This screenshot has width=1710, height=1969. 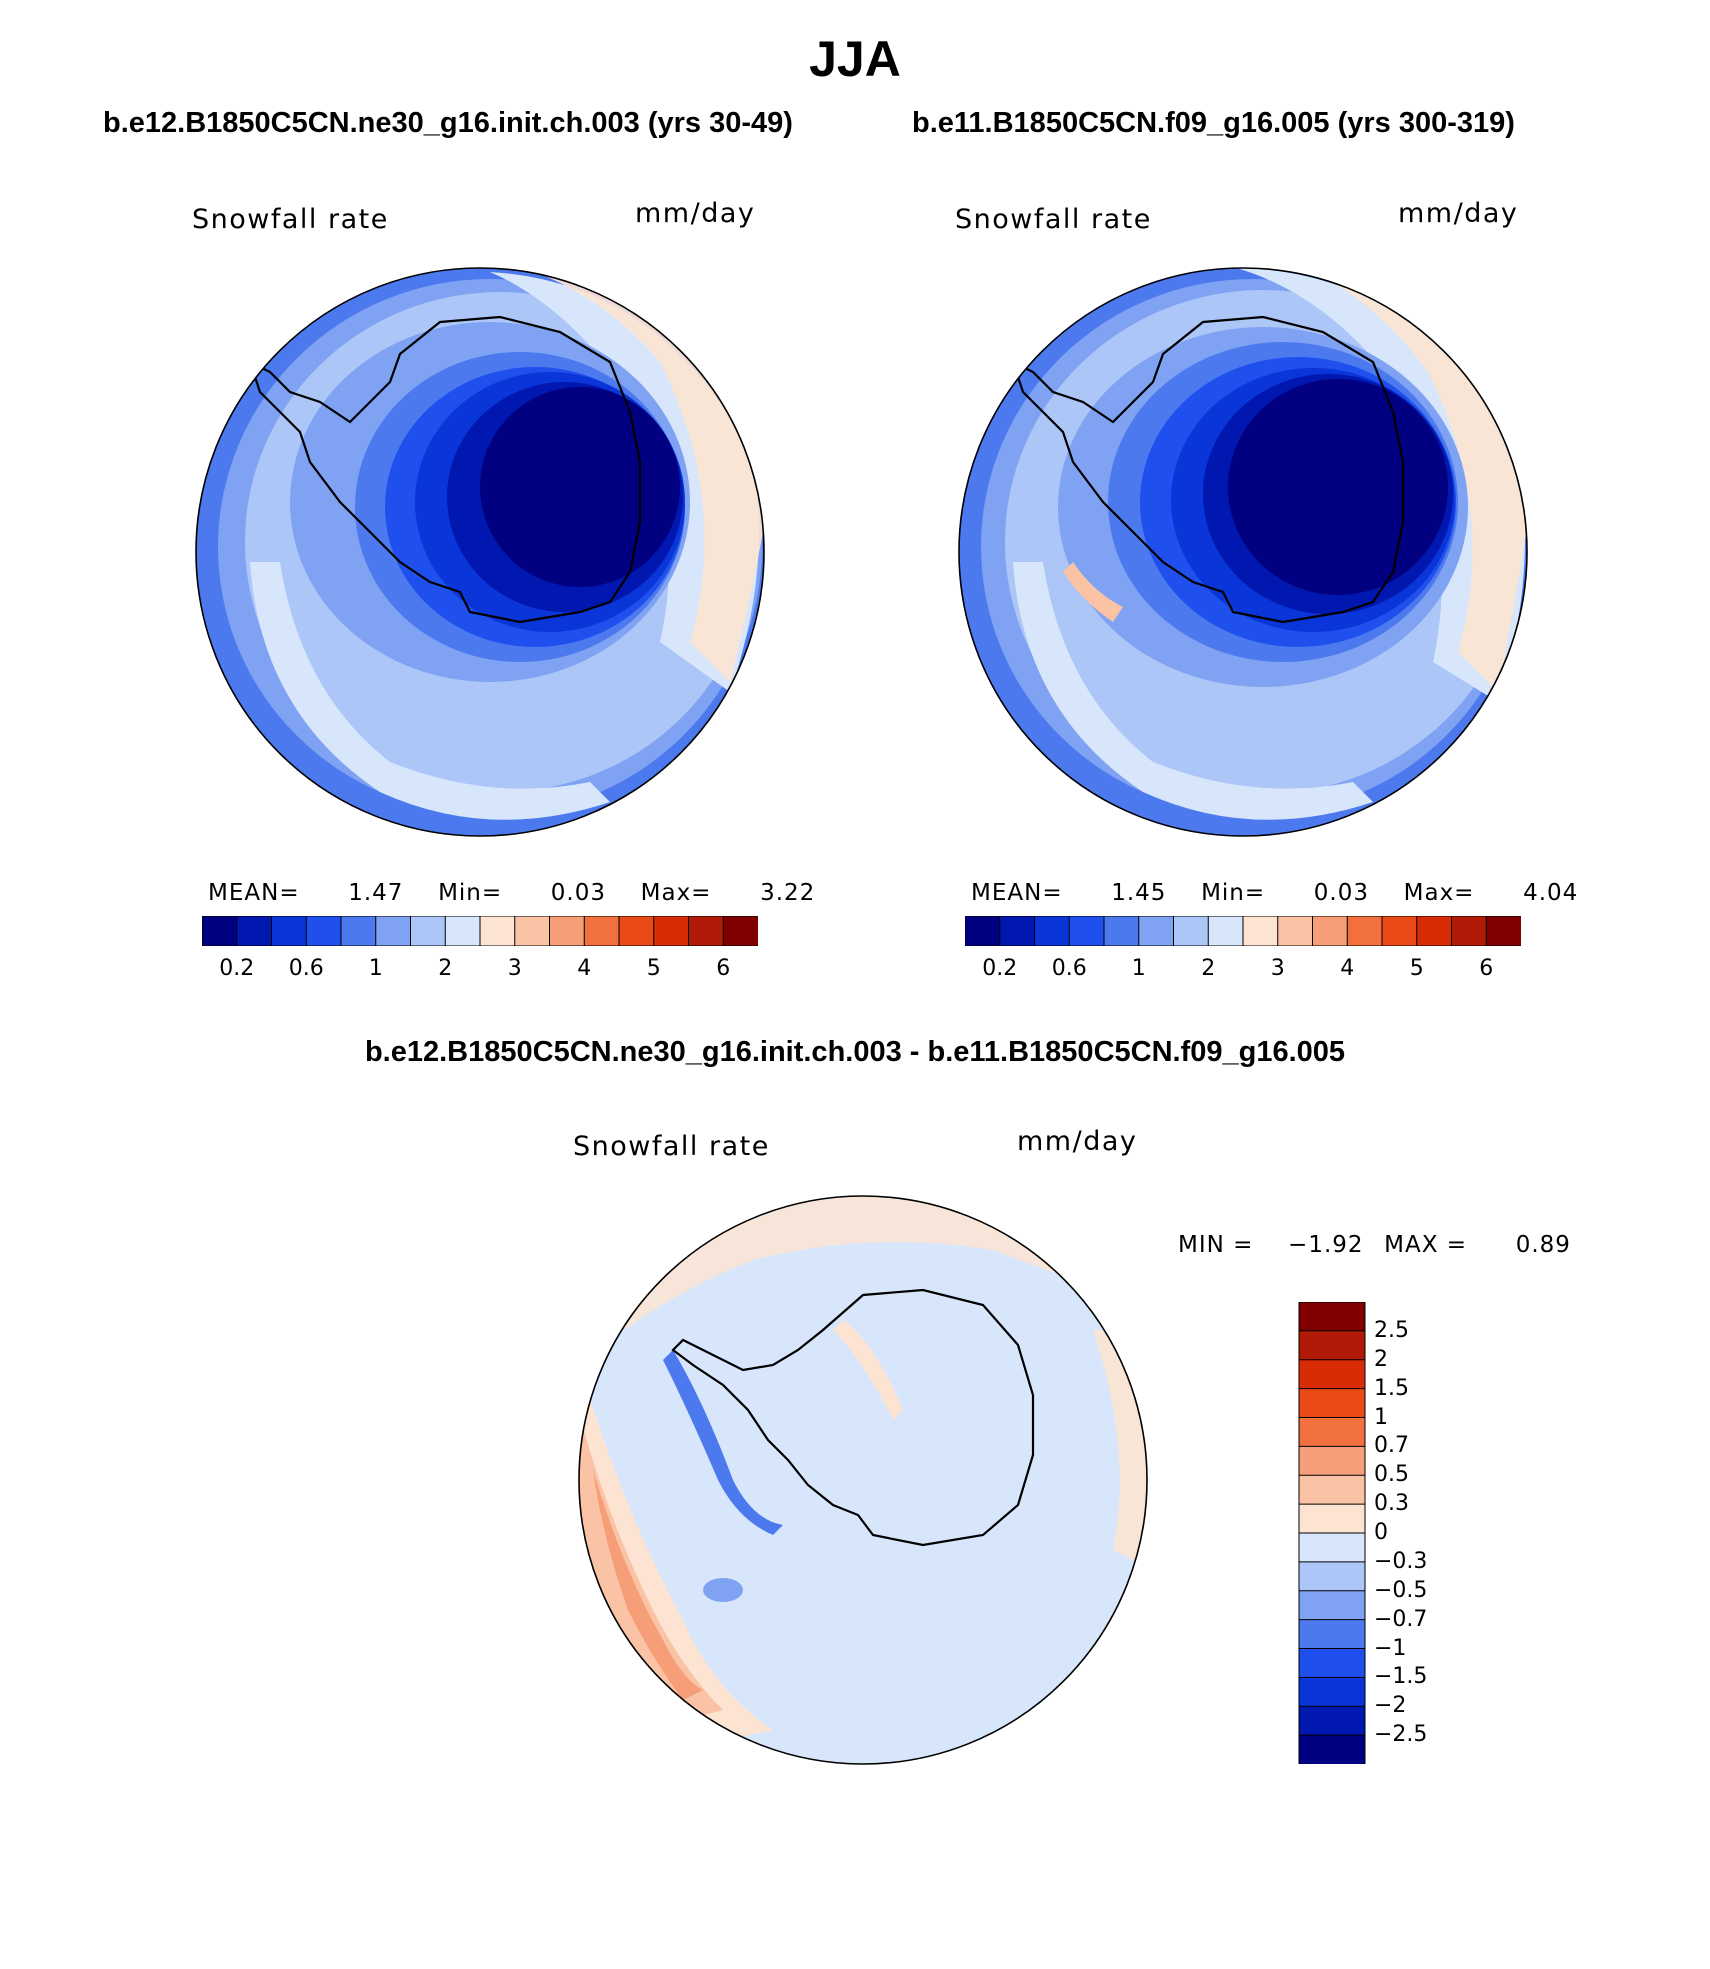 I want to click on max-value: 4.04, so click(x=1551, y=893).